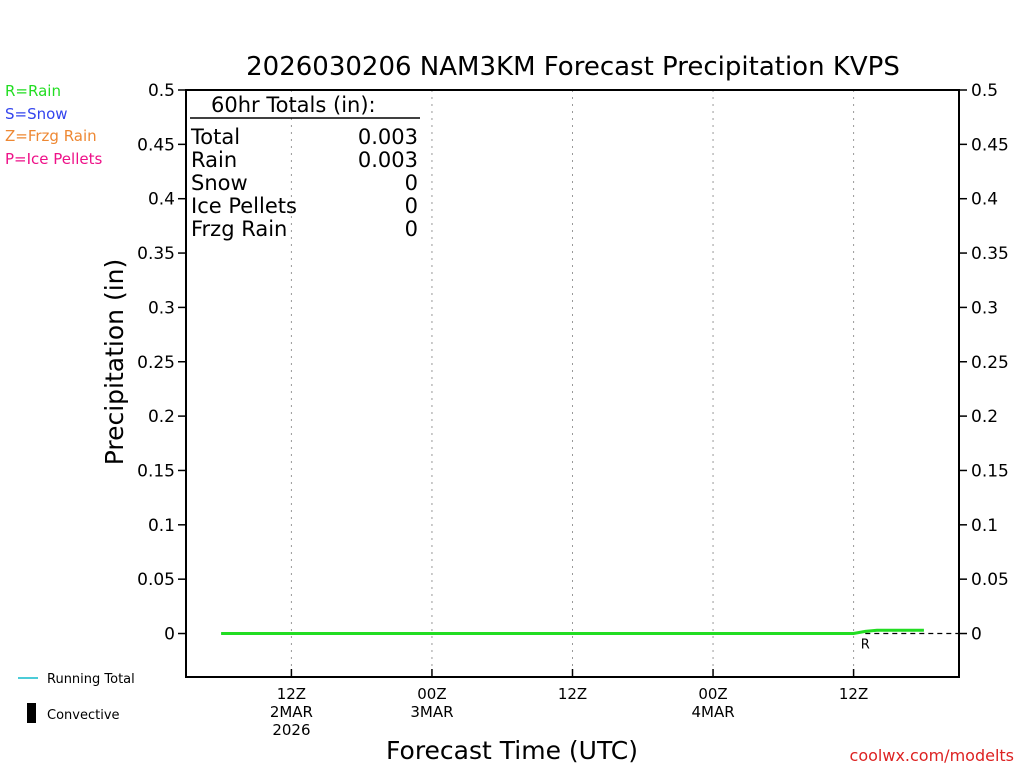  I want to click on y-axis-label: Precipitation (in), so click(114, 362).